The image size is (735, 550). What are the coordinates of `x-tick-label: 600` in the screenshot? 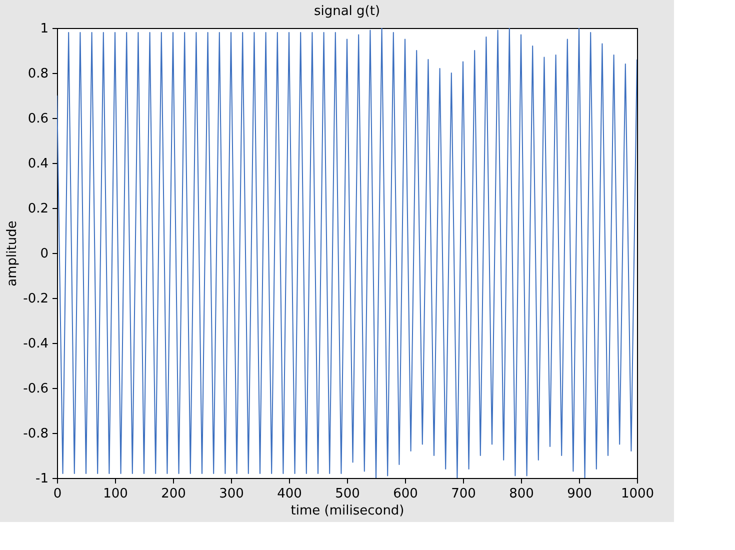 It's located at (405, 494).